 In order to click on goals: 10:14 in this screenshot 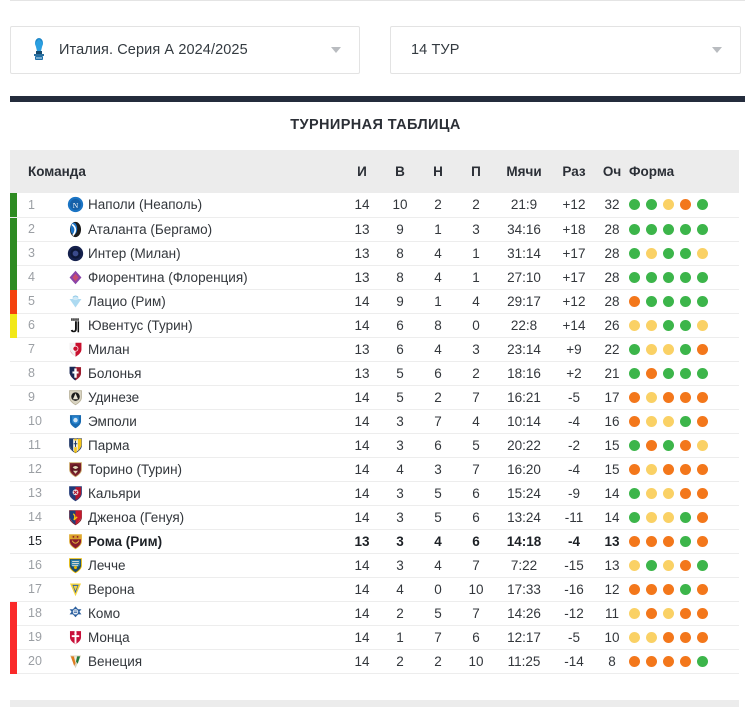, I will do `click(524, 421)`.